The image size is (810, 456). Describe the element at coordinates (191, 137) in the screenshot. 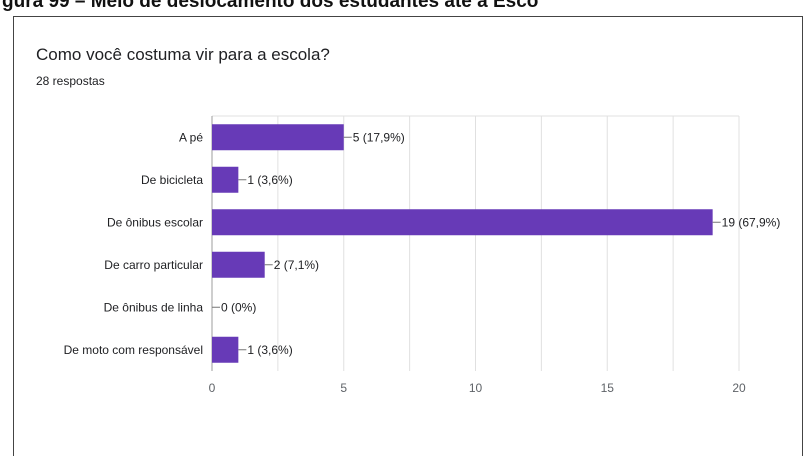

I see `category-label: A pé` at that location.